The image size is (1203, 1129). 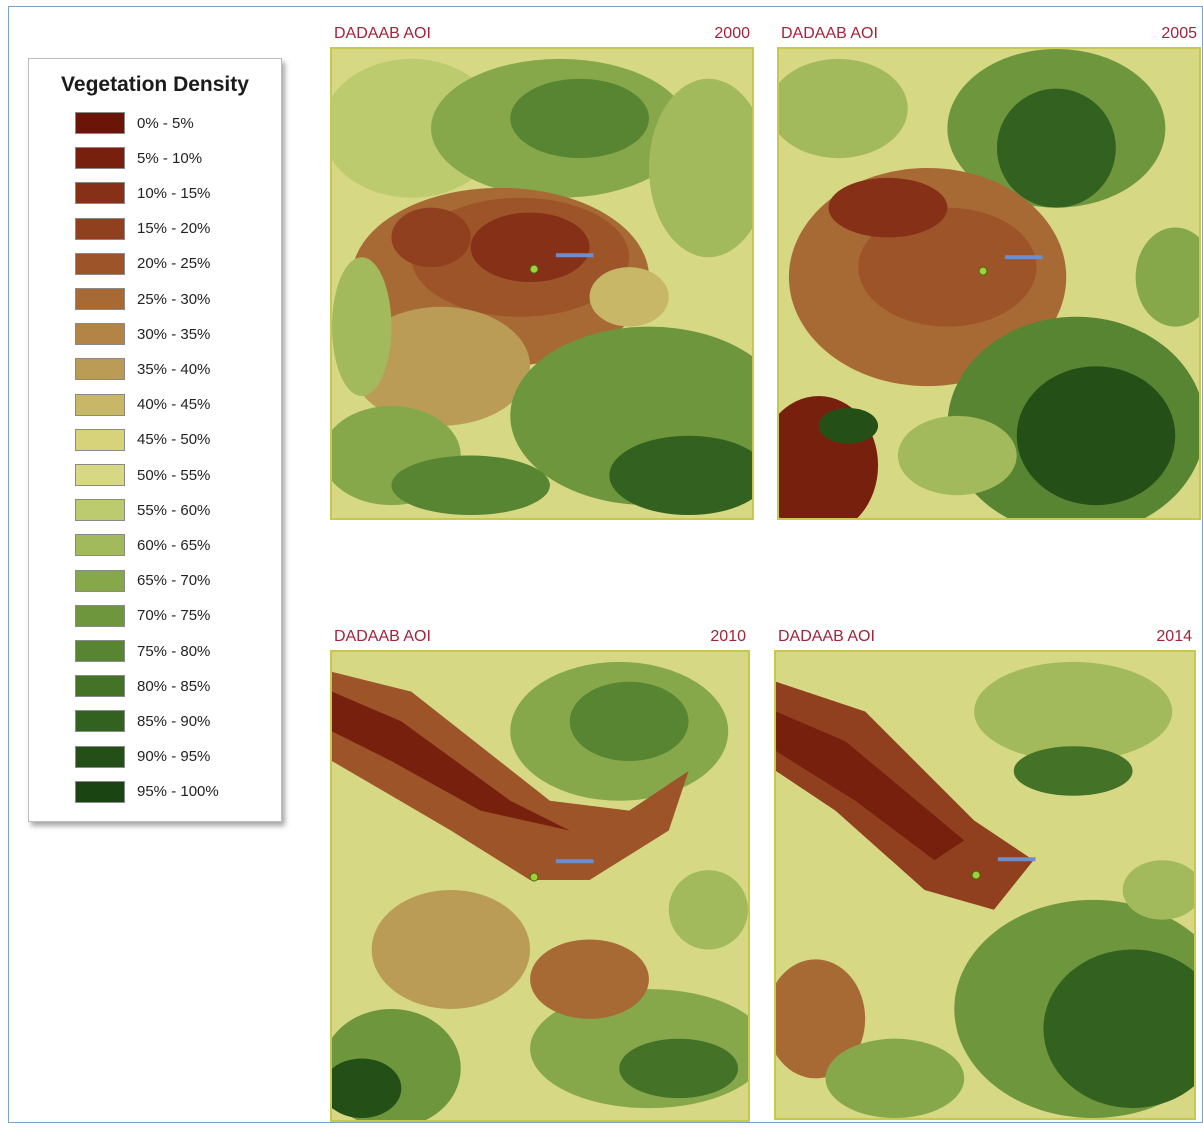 I want to click on legend-item: 90% - 95%, so click(x=142, y=757).